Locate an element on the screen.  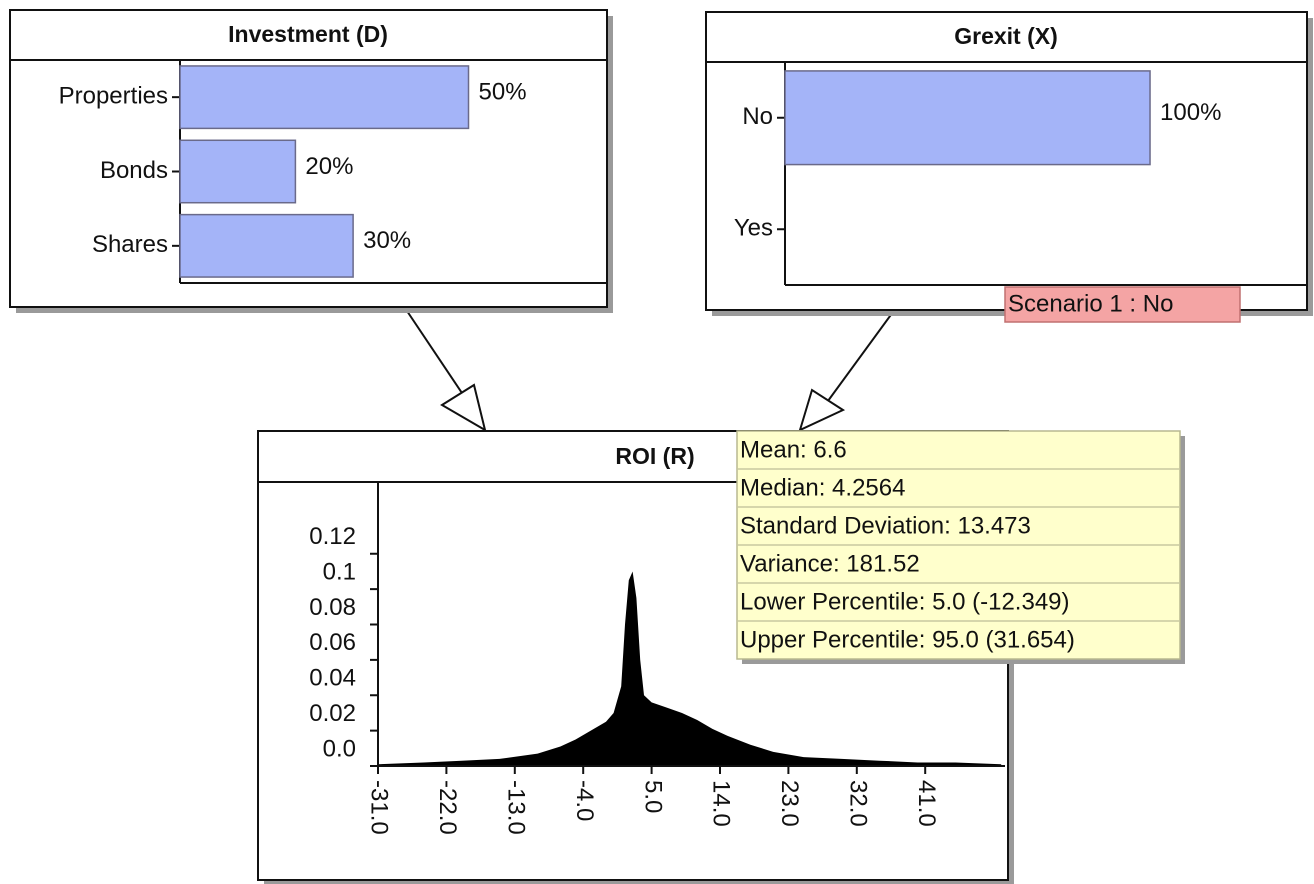
x-tick-label: 32.0 is located at coordinates (857, 803).